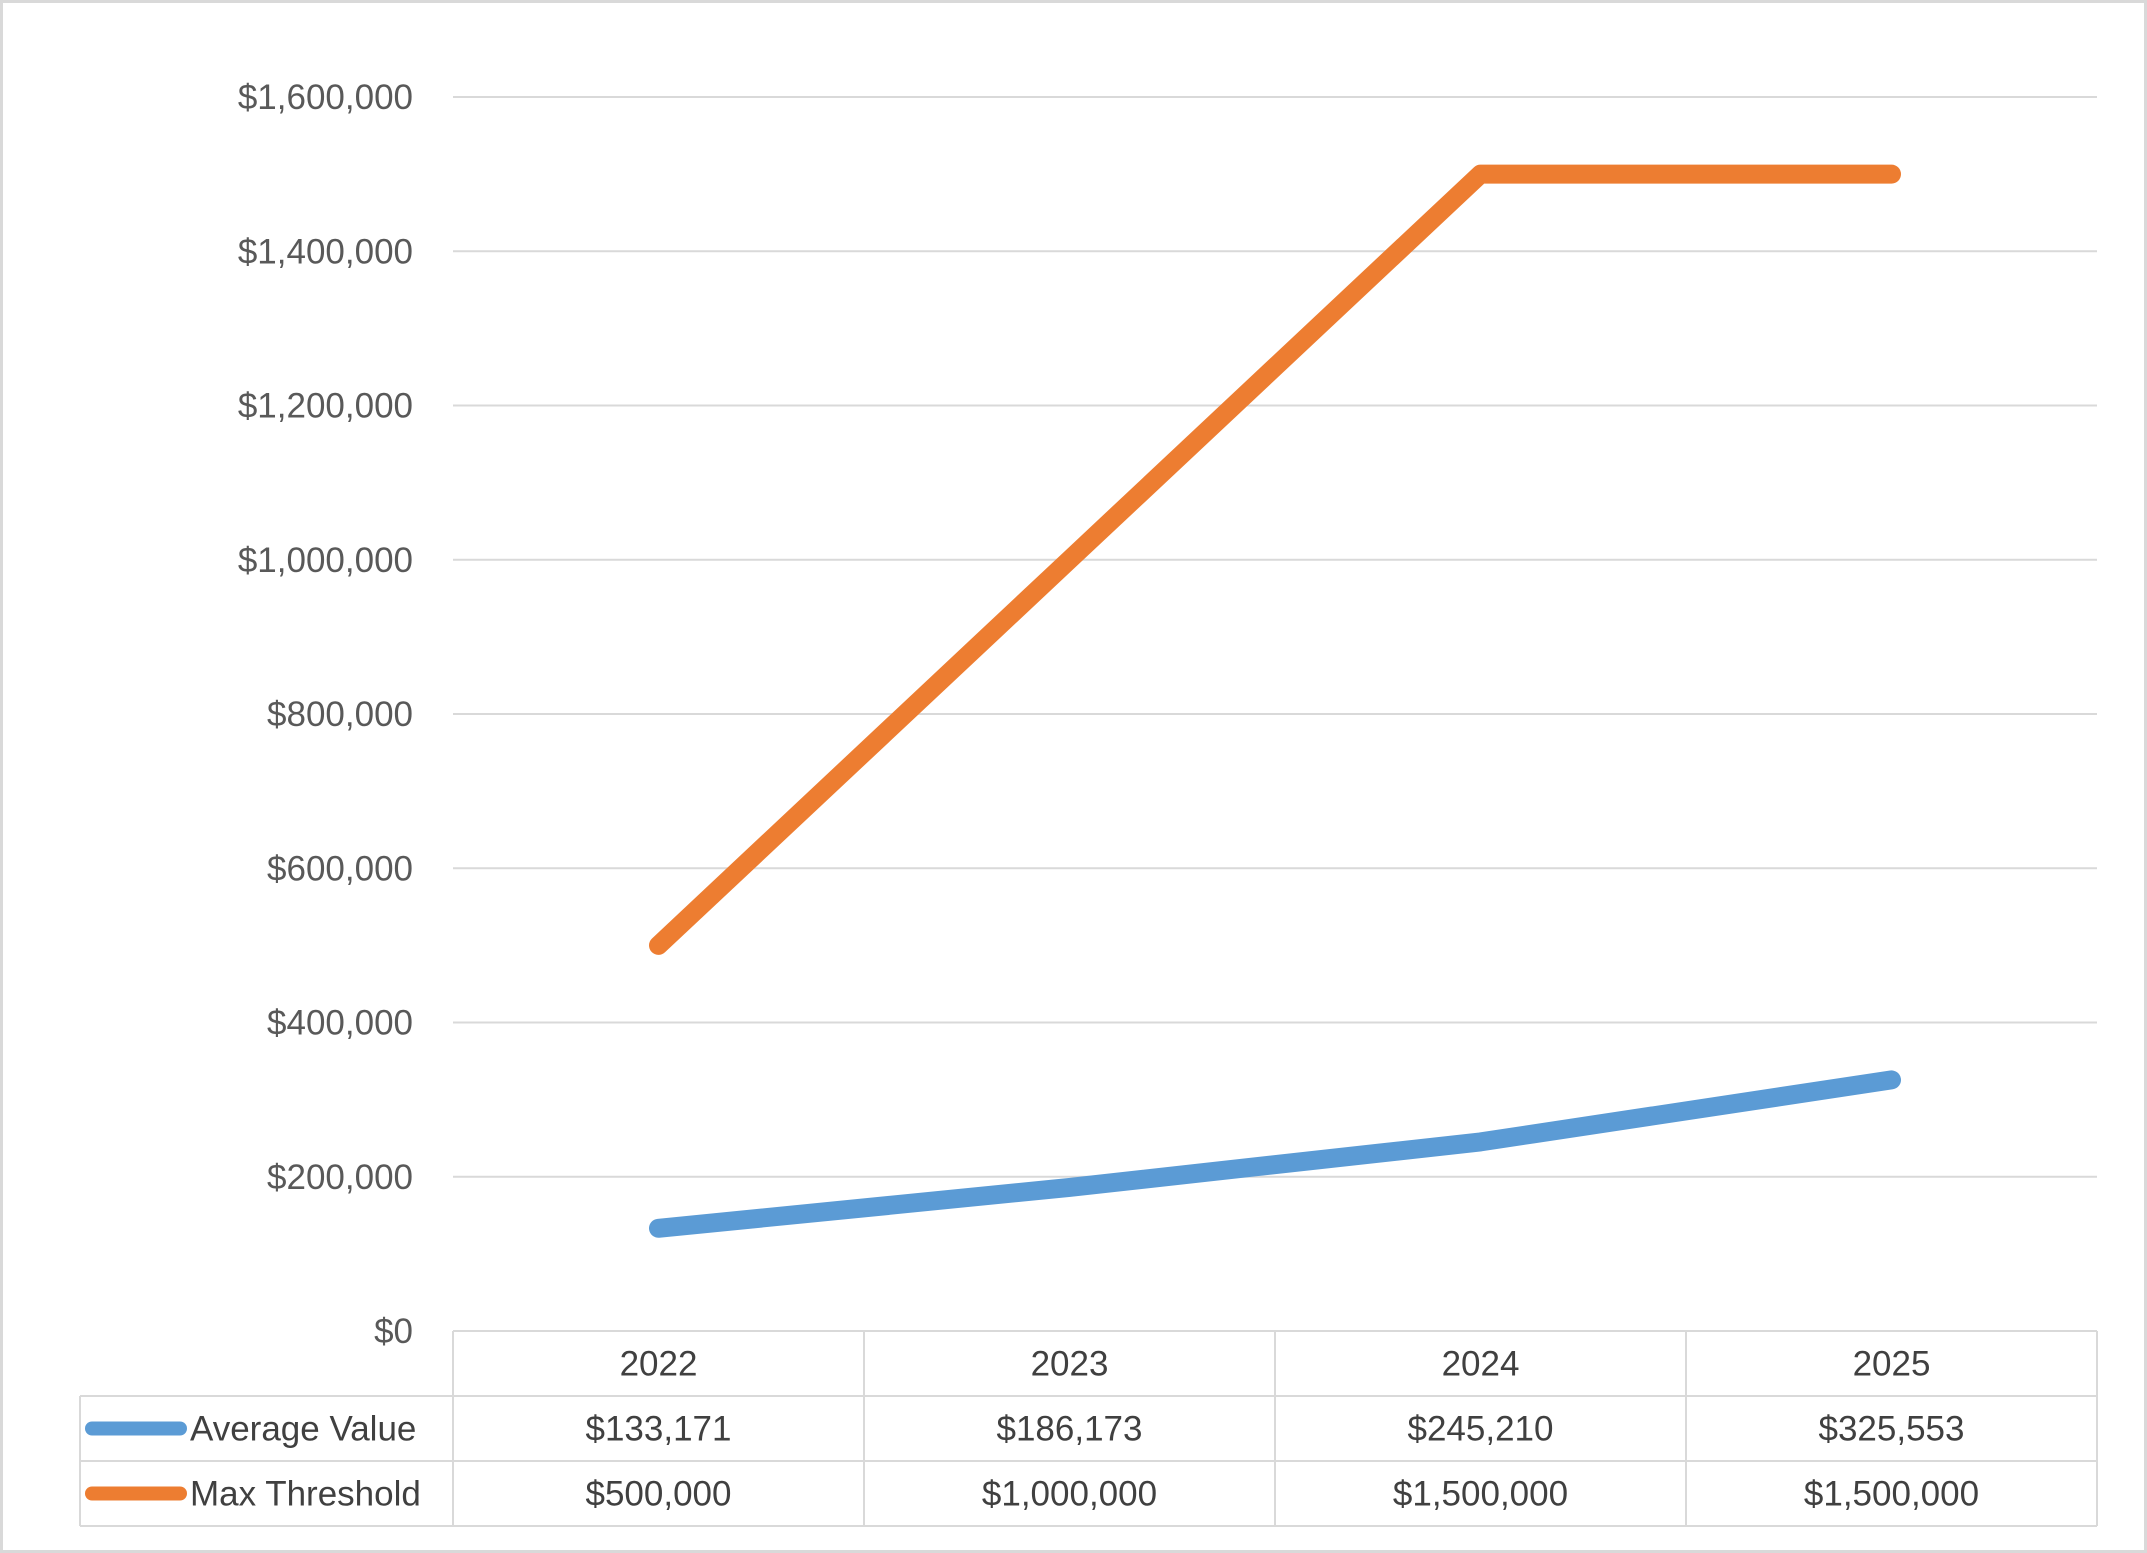 The height and width of the screenshot is (1553, 2147). I want to click on y-tick-label: $800,000, so click(340, 714).